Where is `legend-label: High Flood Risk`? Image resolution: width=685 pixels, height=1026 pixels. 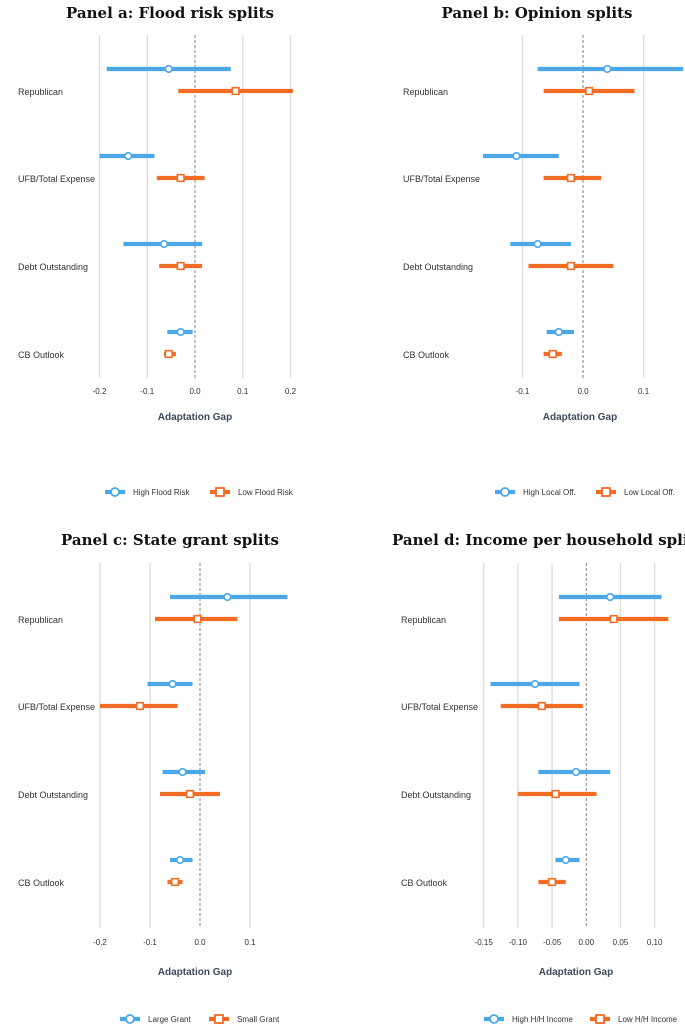 legend-label: High Flood Risk is located at coordinates (161, 492).